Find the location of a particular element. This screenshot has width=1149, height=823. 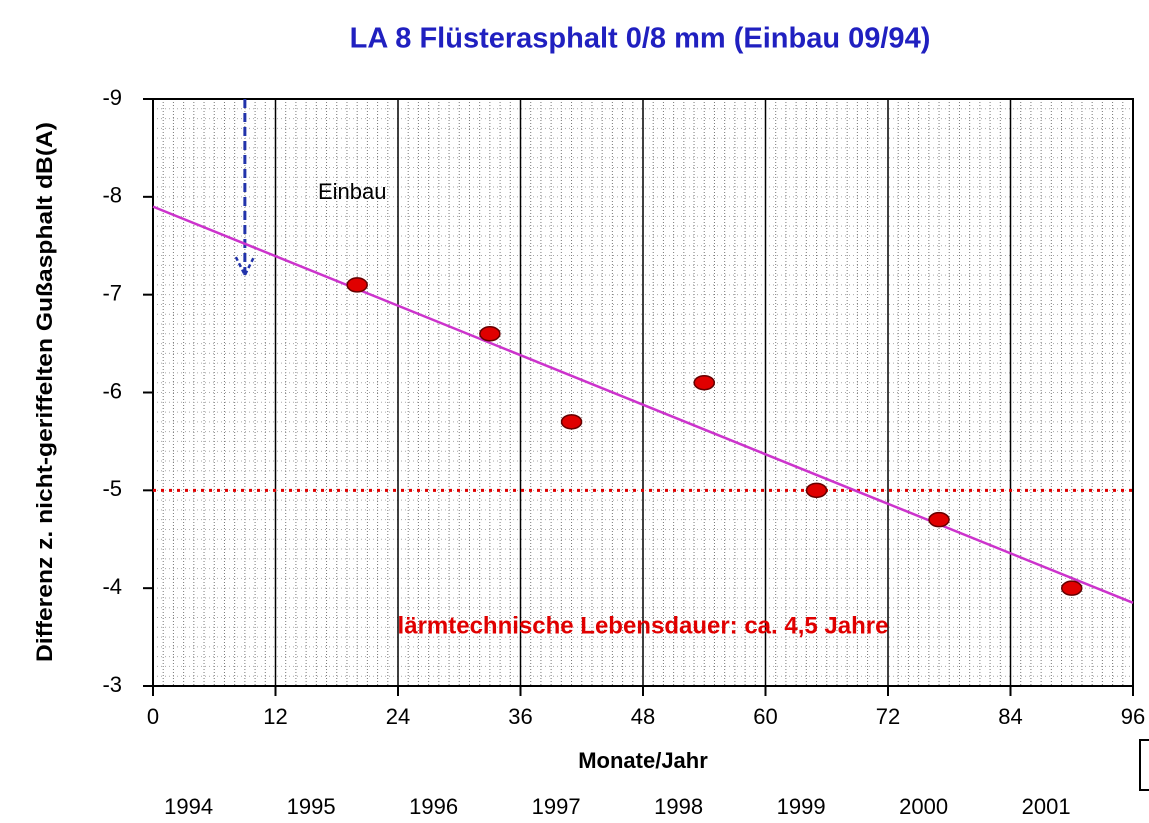

clipped-box is located at coordinates (1144, 765).